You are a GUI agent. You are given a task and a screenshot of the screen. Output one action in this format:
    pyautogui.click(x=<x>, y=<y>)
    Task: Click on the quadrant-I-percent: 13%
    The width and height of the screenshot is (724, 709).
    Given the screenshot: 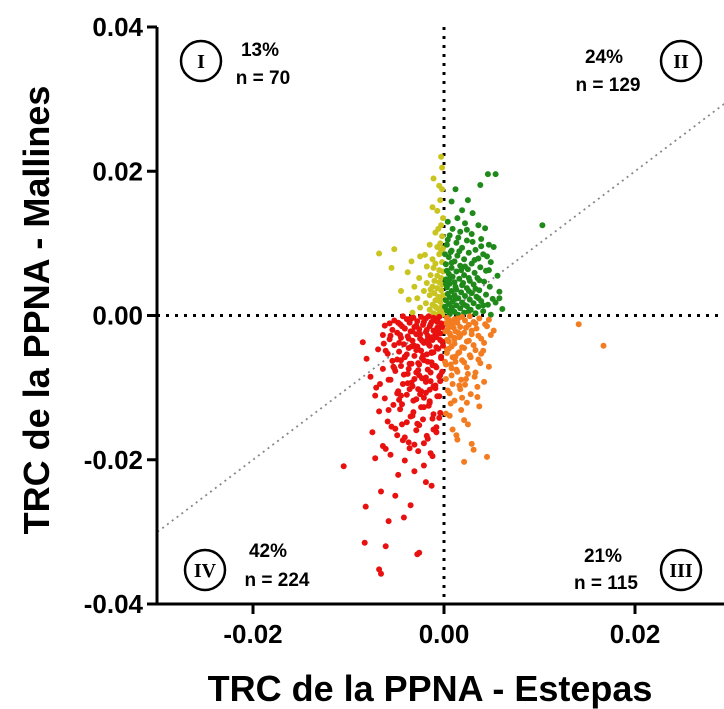 What is the action you would take?
    pyautogui.click(x=260, y=50)
    